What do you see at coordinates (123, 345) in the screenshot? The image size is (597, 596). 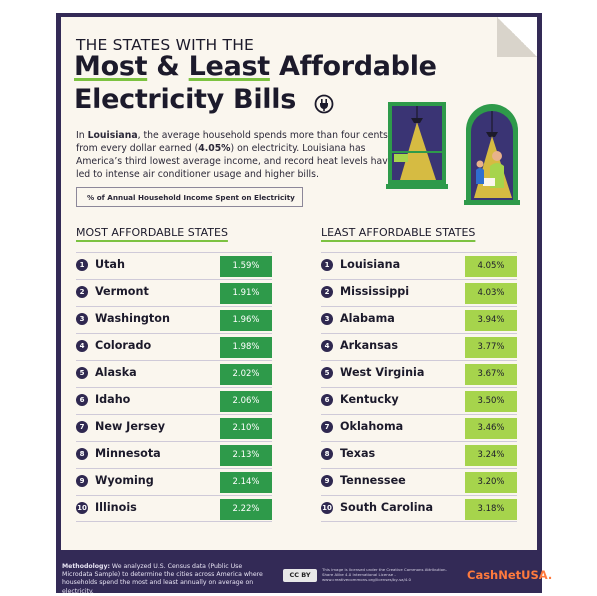 I see `state-name: Colorado` at bounding box center [123, 345].